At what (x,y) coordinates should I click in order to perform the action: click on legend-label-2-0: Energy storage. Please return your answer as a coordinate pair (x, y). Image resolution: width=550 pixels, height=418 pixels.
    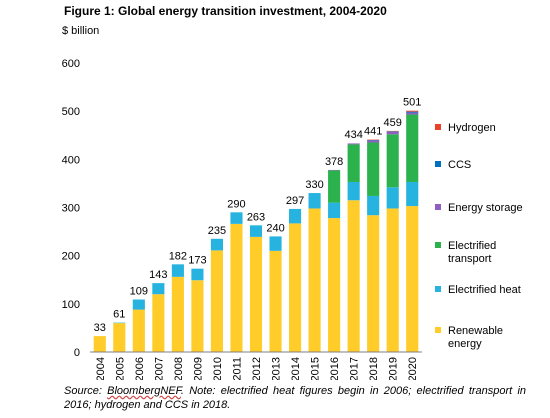
    Looking at the image, I should click on (485, 208).